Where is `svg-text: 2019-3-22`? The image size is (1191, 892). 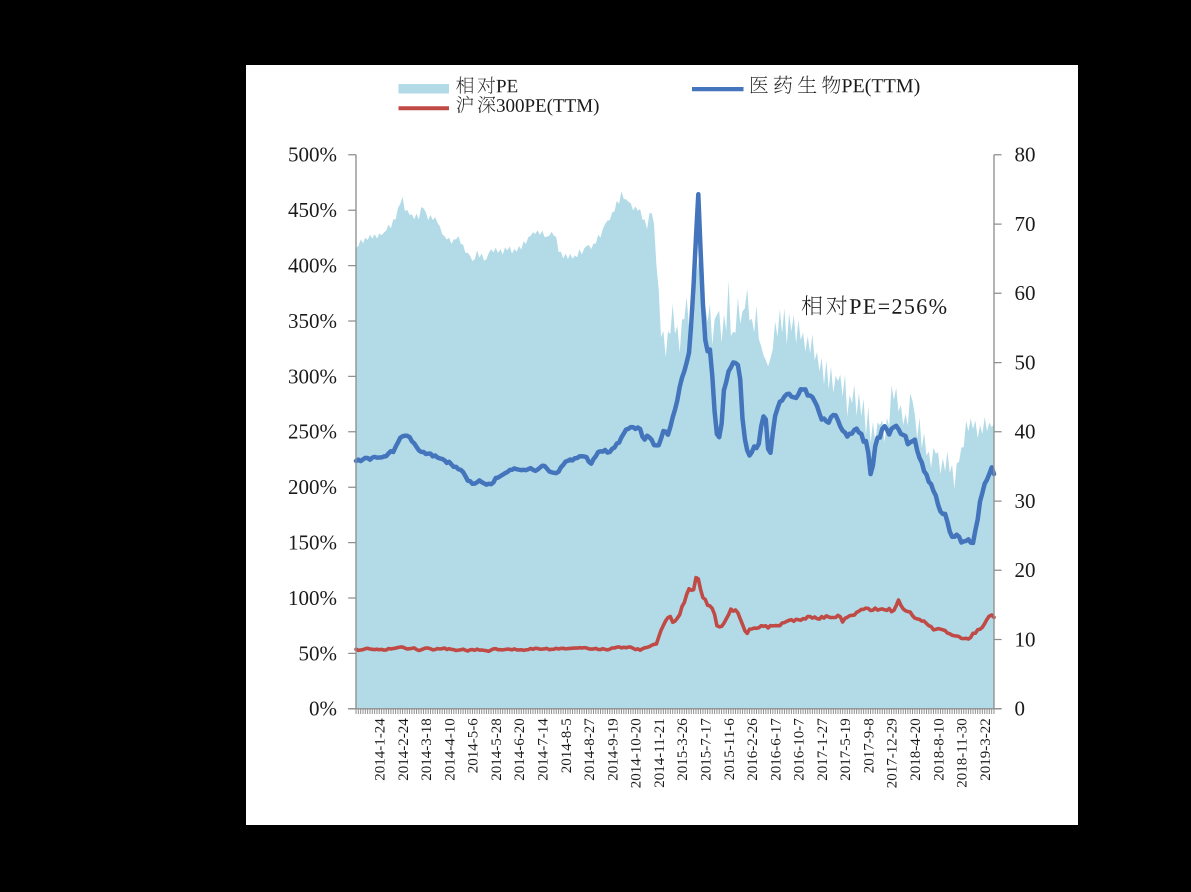
svg-text: 2019-3-22 is located at coordinates (986, 749).